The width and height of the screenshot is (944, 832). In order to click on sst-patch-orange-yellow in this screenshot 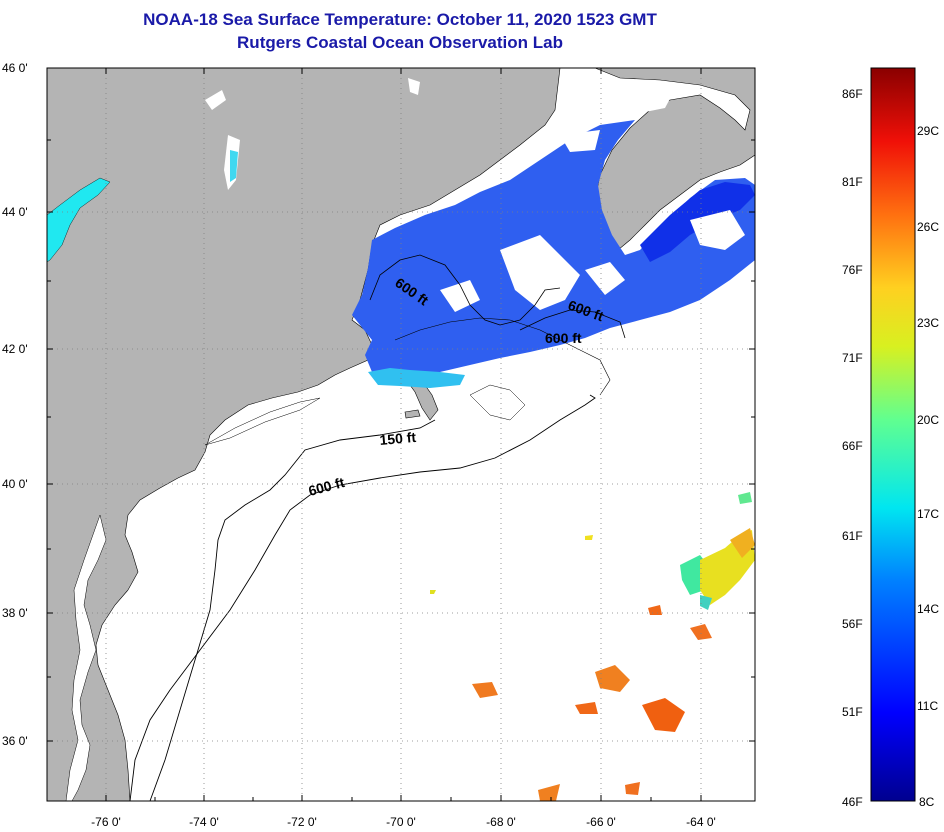, I will do `click(742, 543)`.